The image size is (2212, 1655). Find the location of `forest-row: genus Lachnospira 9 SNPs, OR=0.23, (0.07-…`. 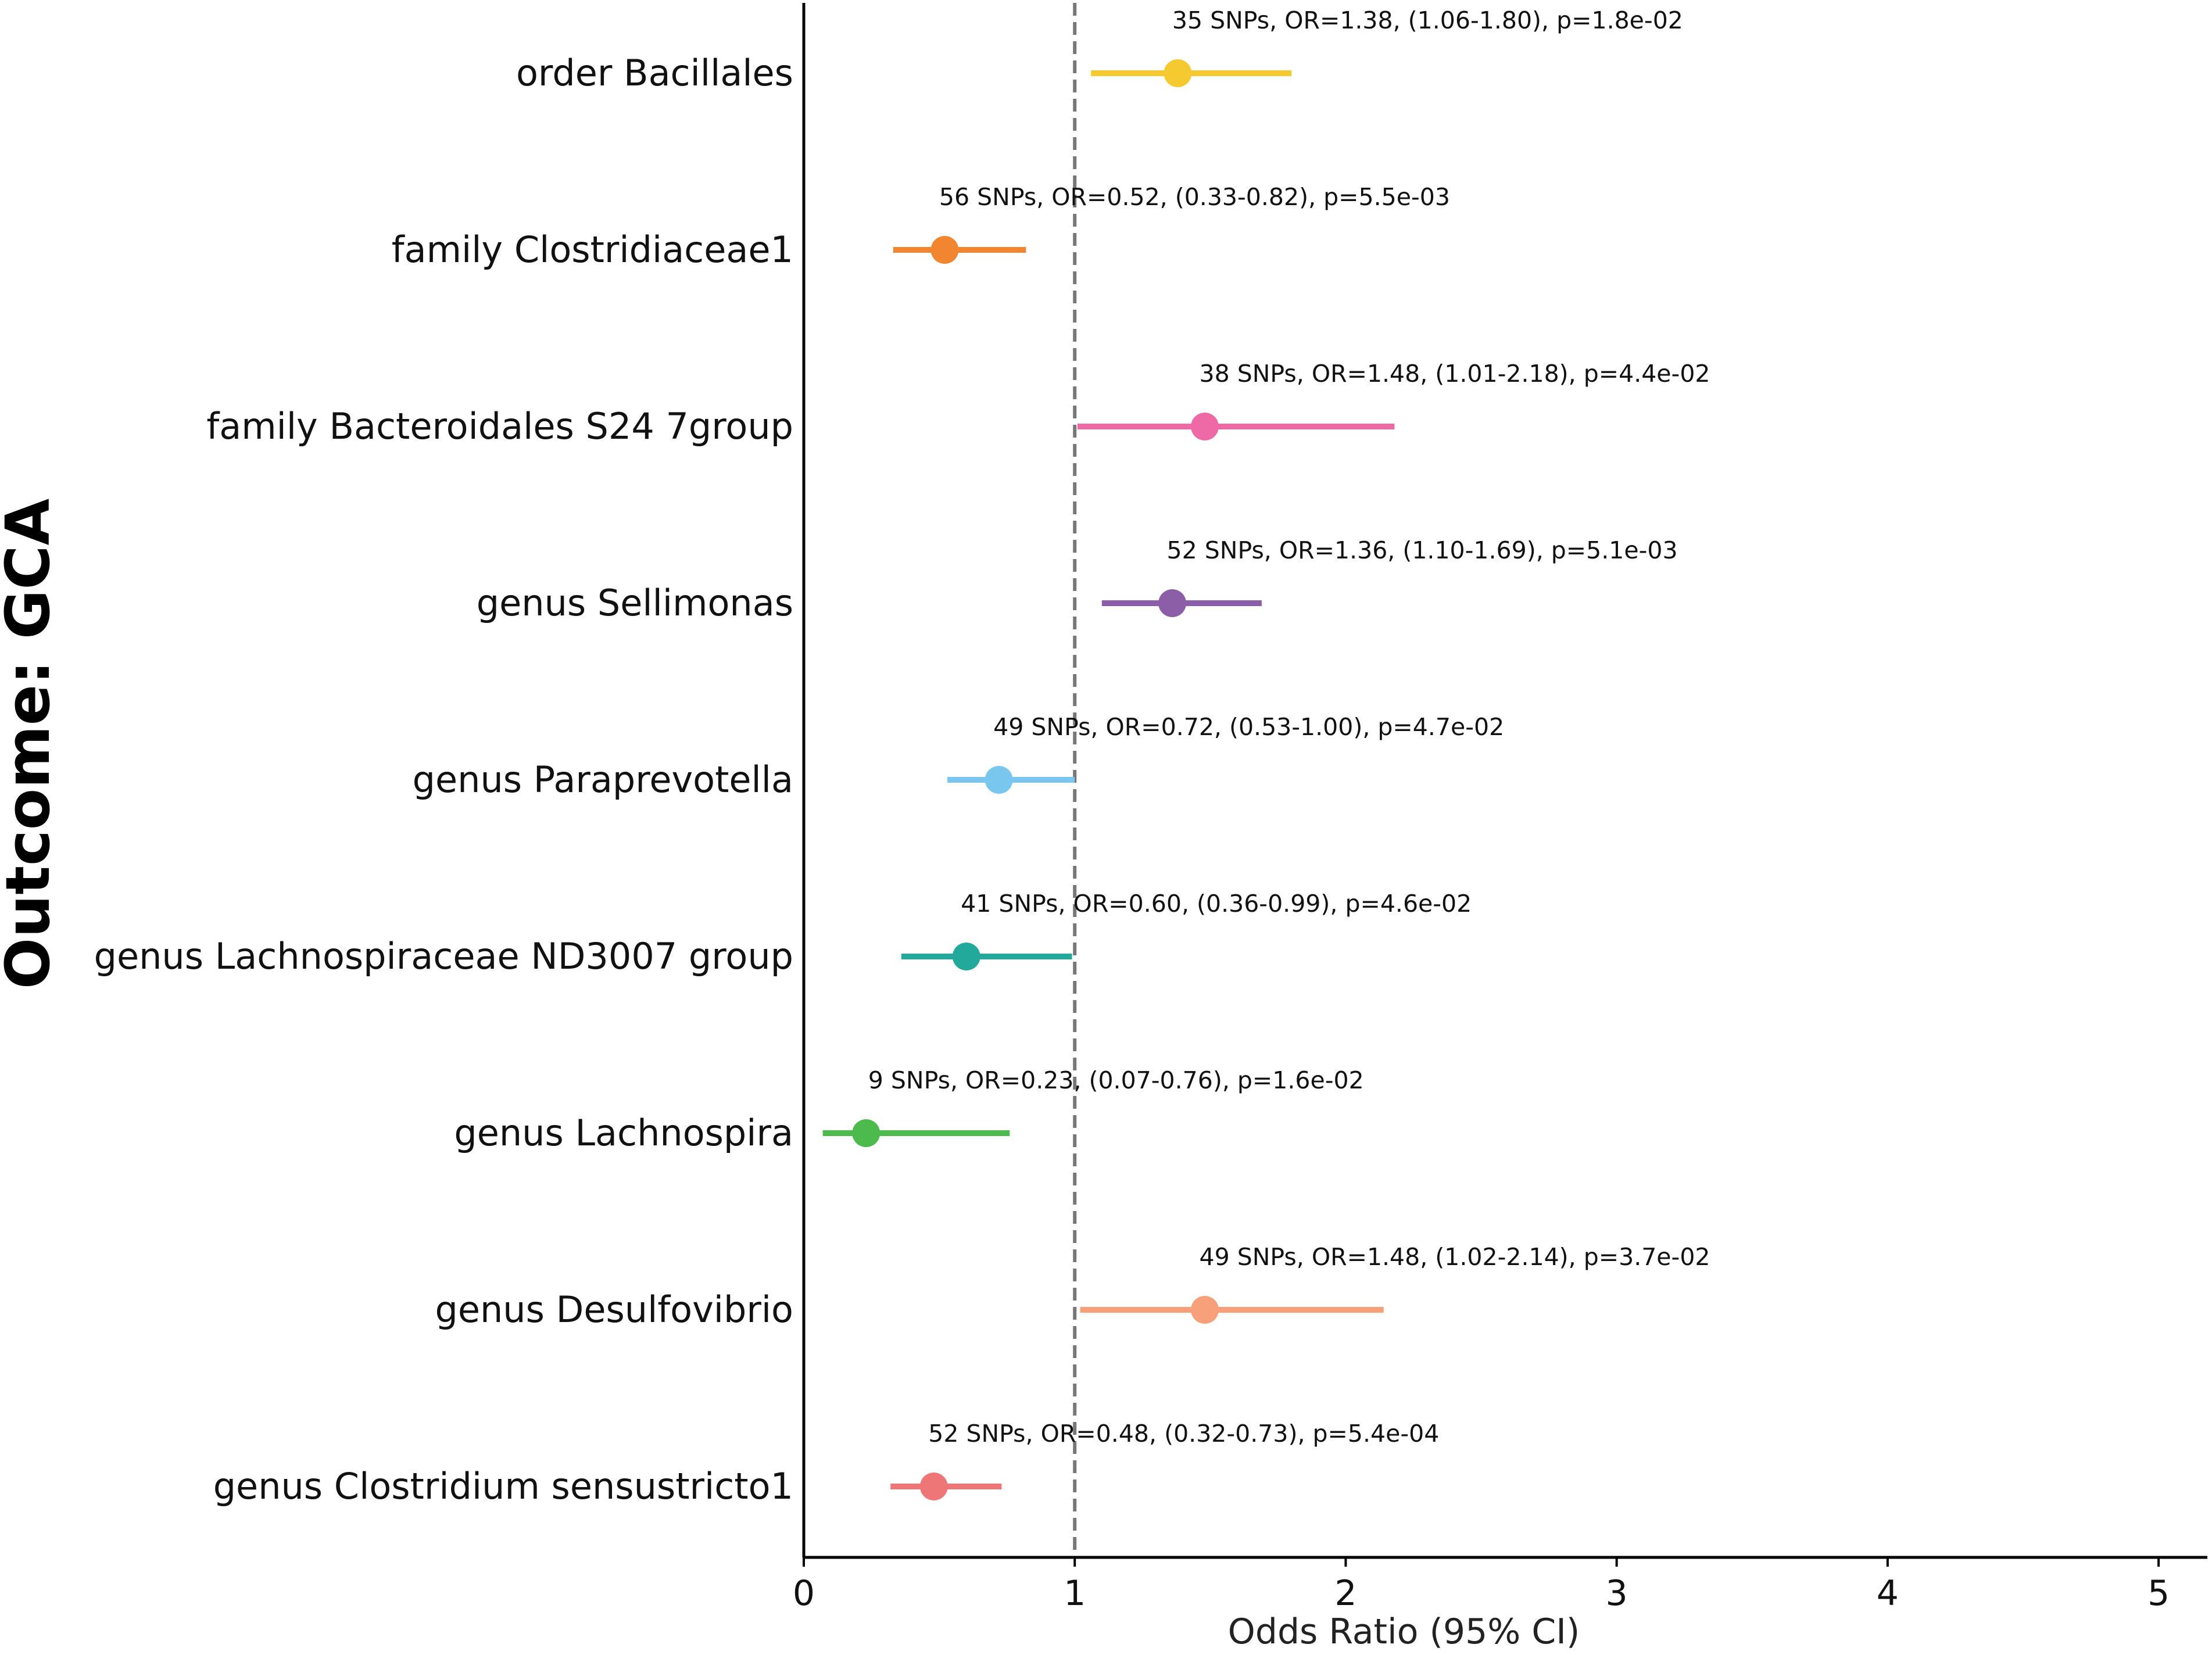

forest-row: genus Lachnospira 9 SNPs, OR=0.23, (0.07-… is located at coordinates (908, 1110).